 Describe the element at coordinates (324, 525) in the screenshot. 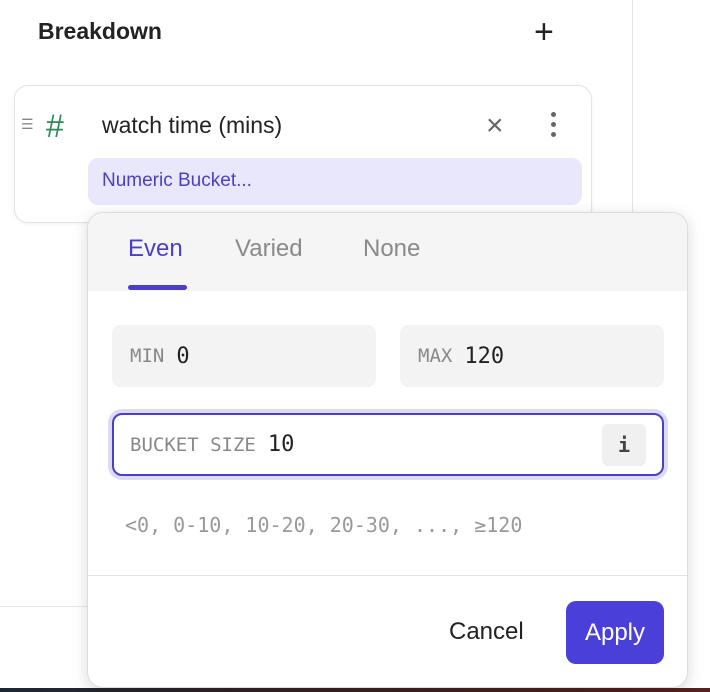

I see `bucket-preview: <0, 0-10, 10-20, 20-30, ..., ≥120` at that location.